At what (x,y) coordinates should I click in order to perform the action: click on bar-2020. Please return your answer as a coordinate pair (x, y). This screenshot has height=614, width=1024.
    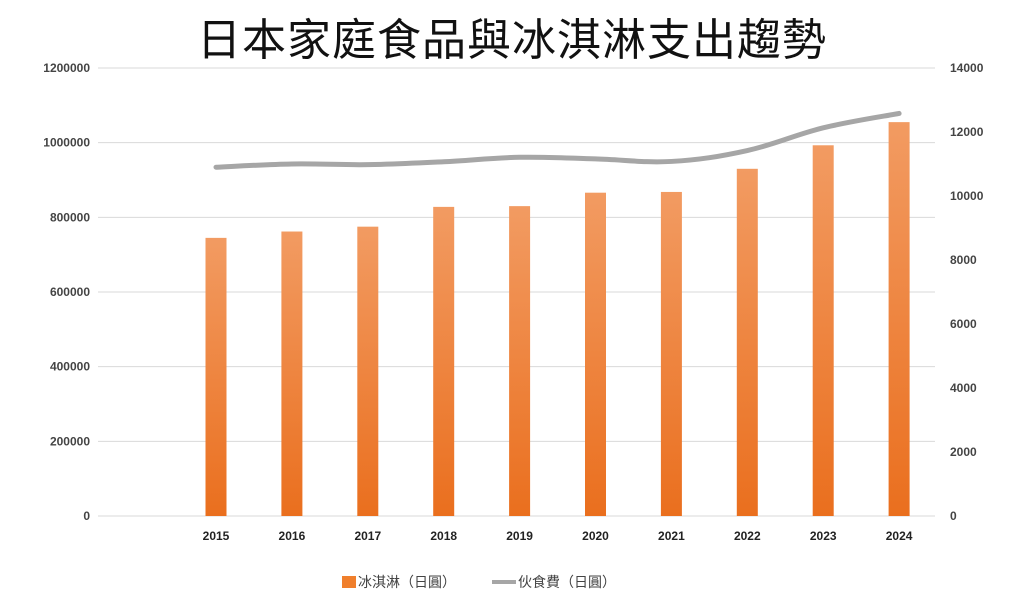
    Looking at the image, I should click on (595, 354).